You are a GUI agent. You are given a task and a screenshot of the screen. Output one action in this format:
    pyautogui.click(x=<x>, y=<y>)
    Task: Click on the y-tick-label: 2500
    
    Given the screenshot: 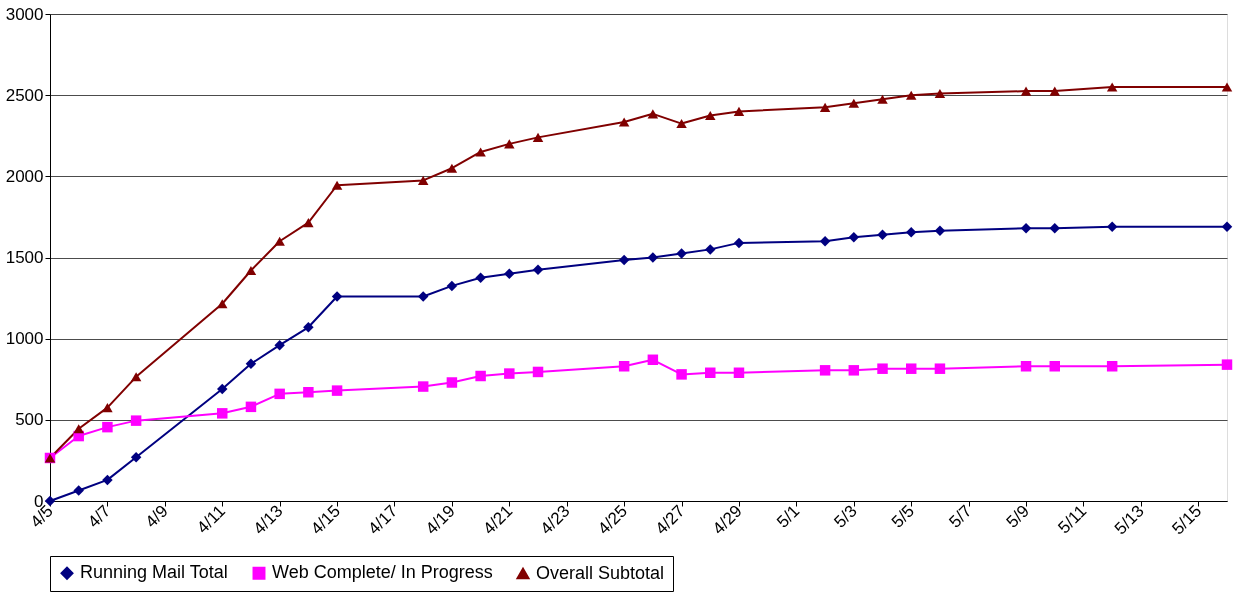 What is the action you would take?
    pyautogui.click(x=24, y=95)
    